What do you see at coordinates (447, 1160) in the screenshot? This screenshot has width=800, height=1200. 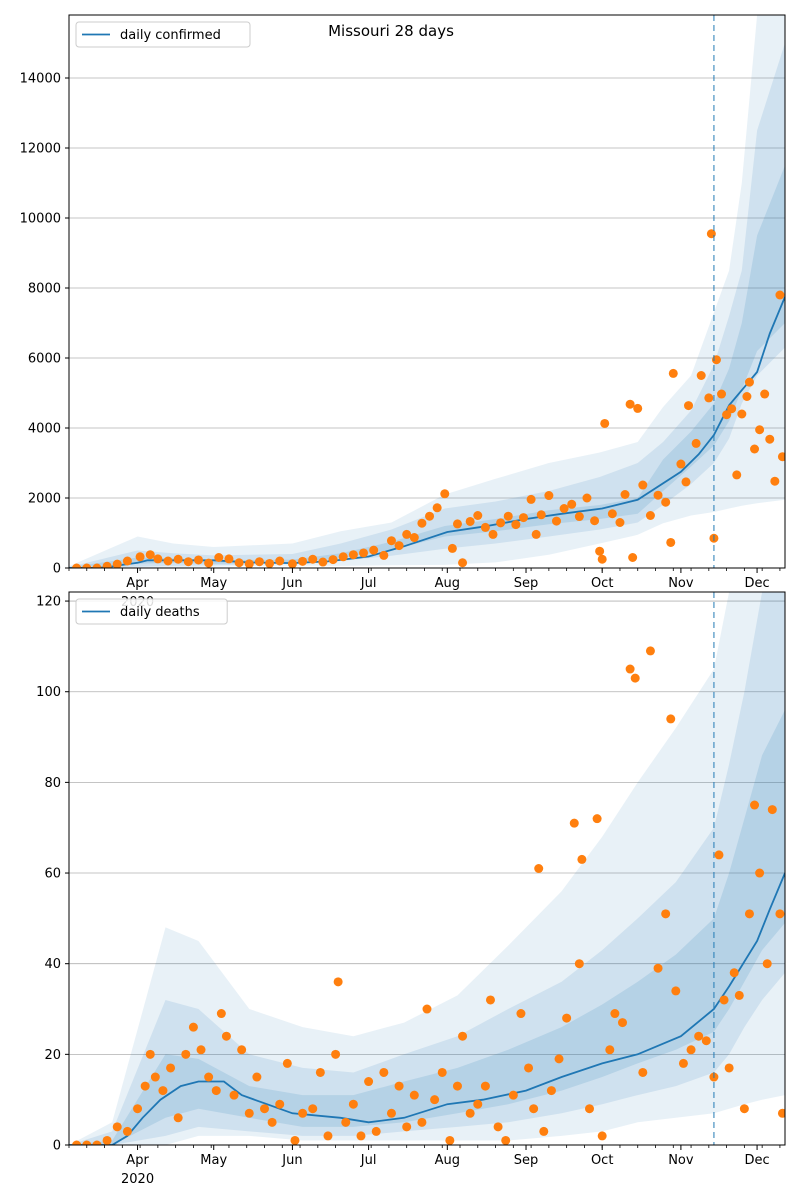 I see `deaths-xtick-label-4: Aug` at bounding box center [447, 1160].